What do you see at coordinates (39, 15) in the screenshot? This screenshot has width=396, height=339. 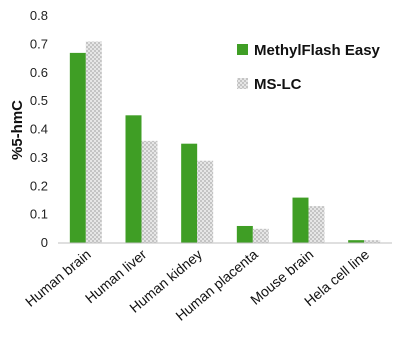 I see `y-tick-label: 0.8` at bounding box center [39, 15].